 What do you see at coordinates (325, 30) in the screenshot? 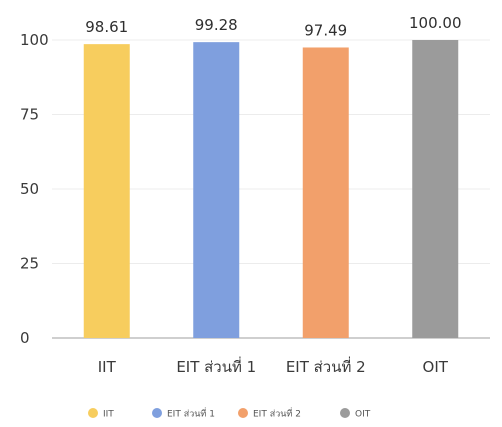
I see `data-label: 97.49` at bounding box center [325, 30].